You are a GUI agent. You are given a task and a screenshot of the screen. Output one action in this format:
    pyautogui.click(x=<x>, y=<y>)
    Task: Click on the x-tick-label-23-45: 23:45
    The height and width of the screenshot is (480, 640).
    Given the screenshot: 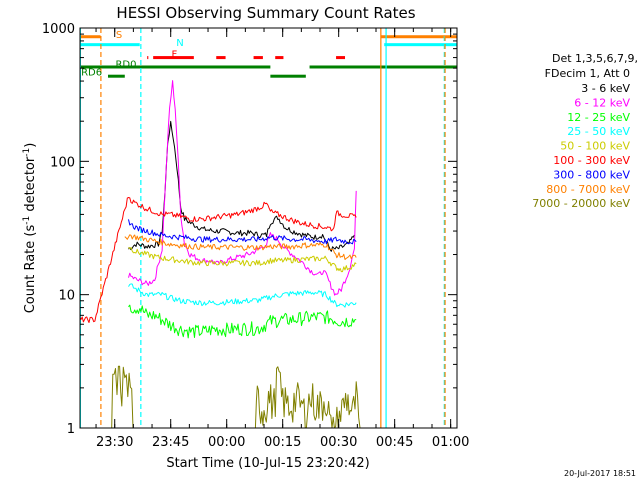 What is the action you would take?
    pyautogui.click(x=170, y=442)
    